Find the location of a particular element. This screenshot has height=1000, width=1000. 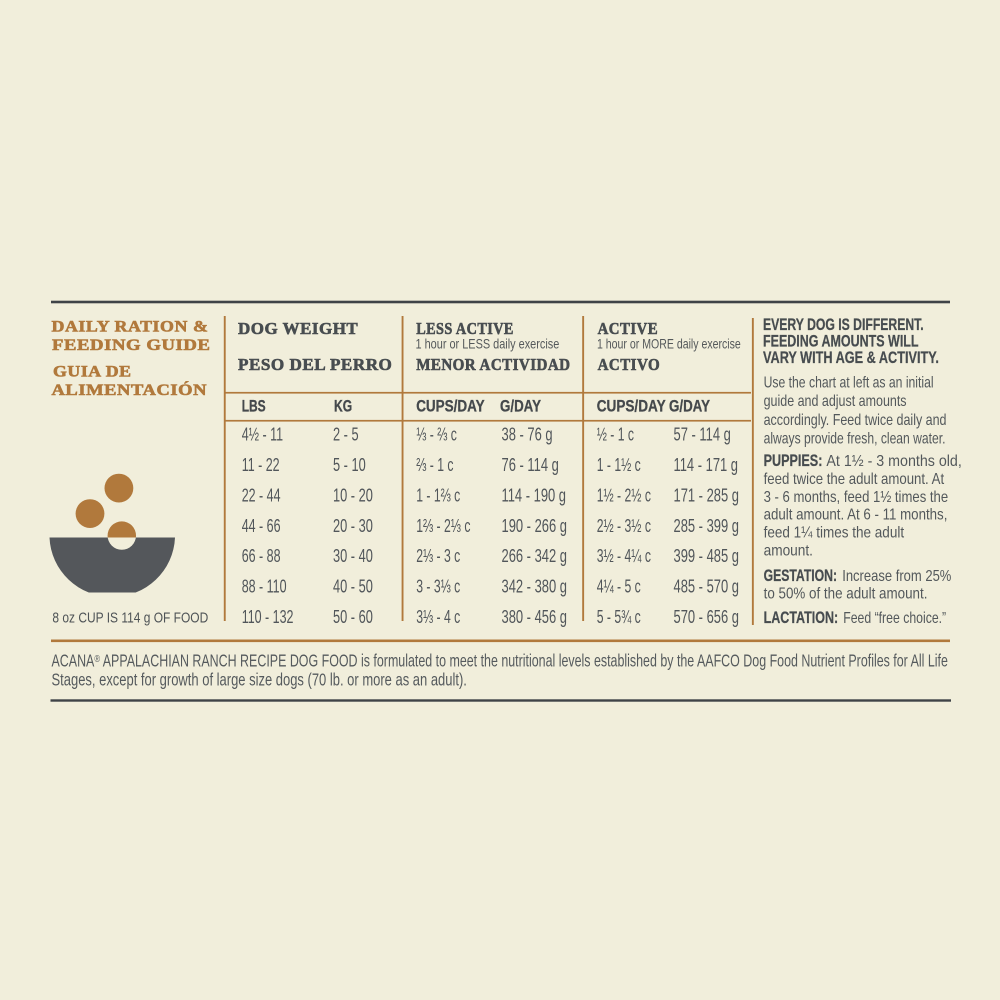

svg-text: 88 - 110 is located at coordinates (264, 587).